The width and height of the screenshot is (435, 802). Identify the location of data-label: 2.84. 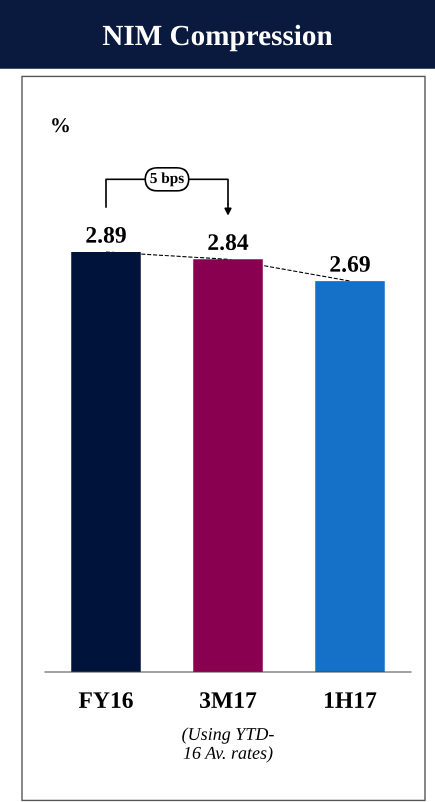
(228, 242).